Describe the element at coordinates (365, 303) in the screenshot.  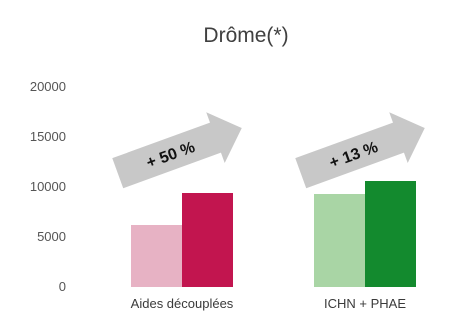
I see `x-category-label: ICHN + PHAE` at that location.